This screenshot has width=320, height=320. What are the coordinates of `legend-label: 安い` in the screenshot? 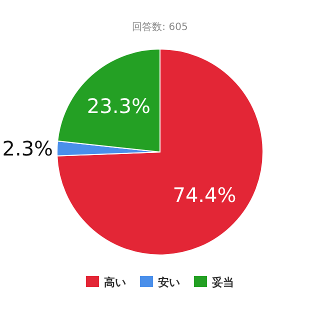 It's located at (169, 282).